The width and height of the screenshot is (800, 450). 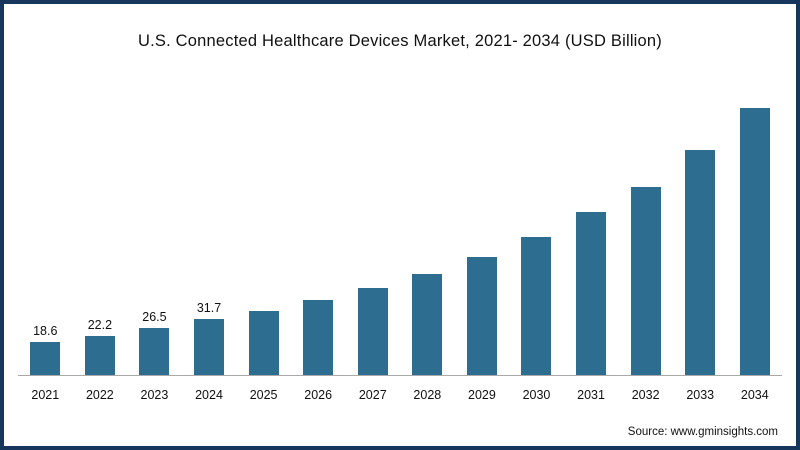 What do you see at coordinates (263, 395) in the screenshot?
I see `x-axis-tick-label: 2025` at bounding box center [263, 395].